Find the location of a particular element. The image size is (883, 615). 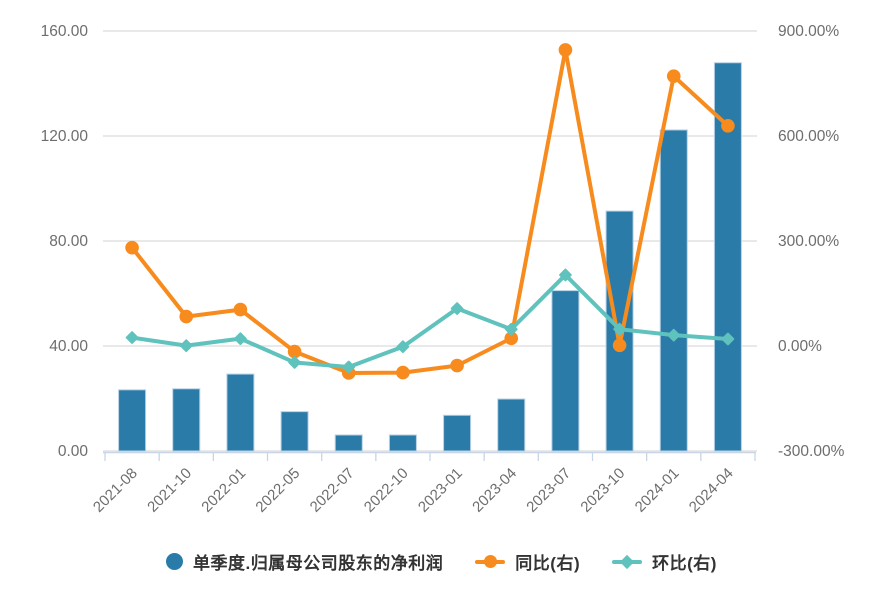

left-axis-label: 160.00 is located at coordinates (65, 31).